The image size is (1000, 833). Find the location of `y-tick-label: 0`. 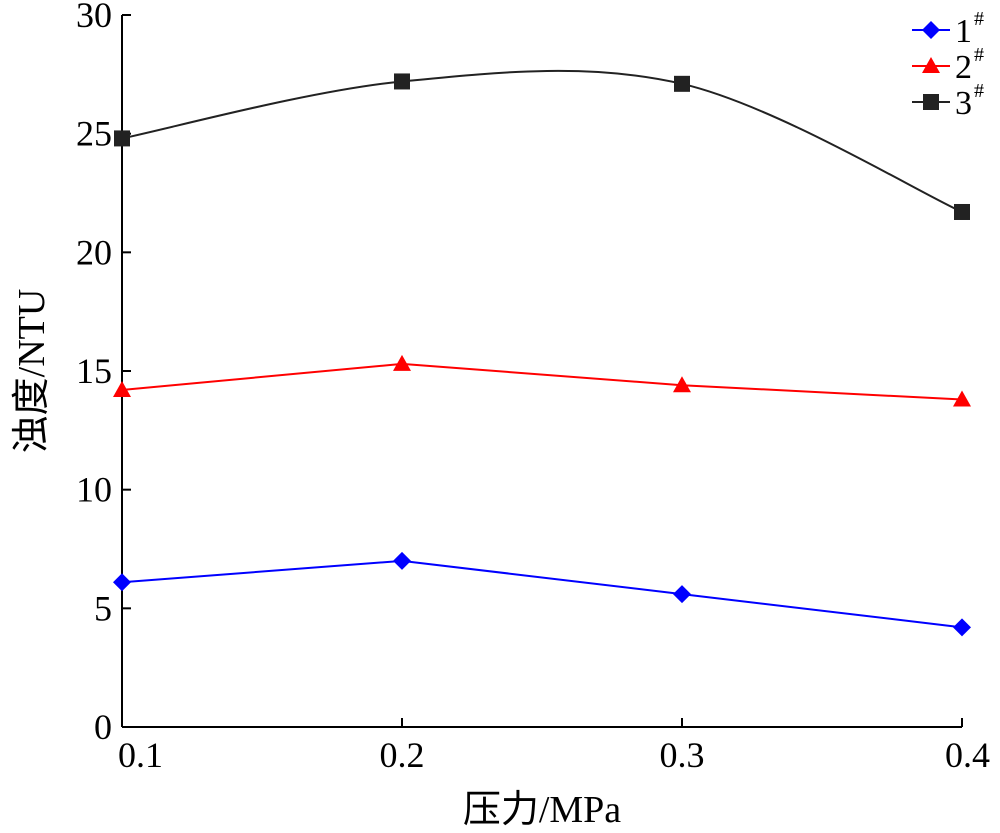

y-tick-label: 0 is located at coordinates (103, 727).